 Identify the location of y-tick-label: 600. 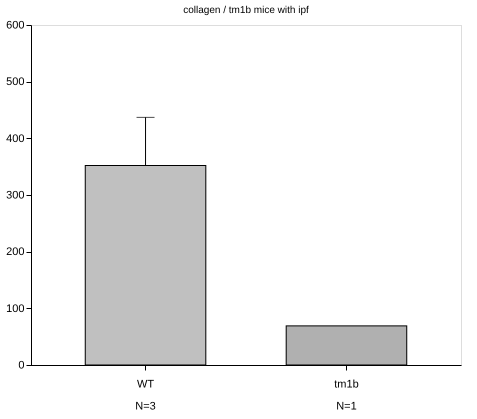
(15, 26).